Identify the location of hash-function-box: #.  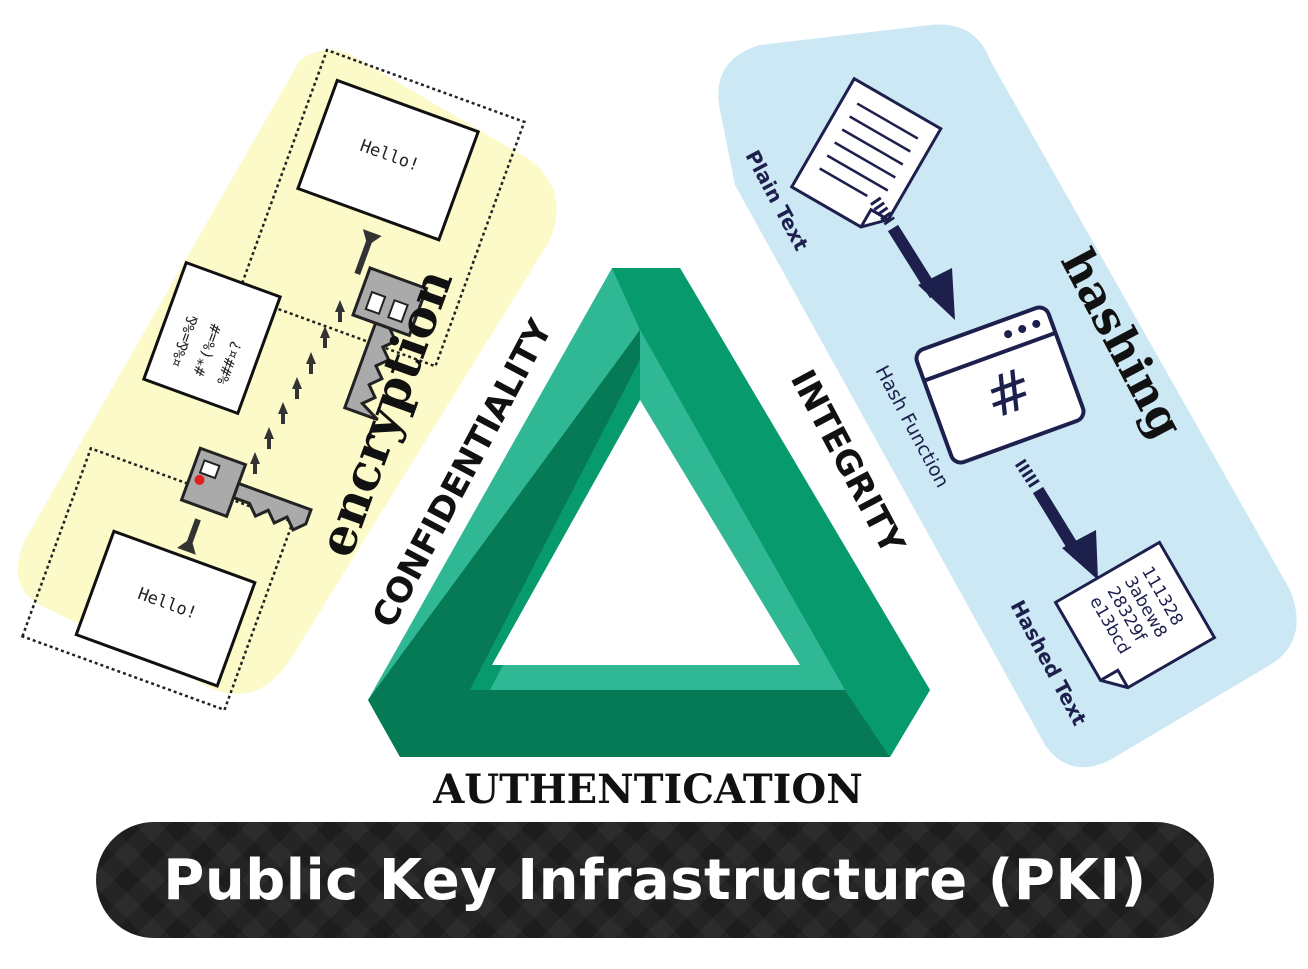
(1000, 385).